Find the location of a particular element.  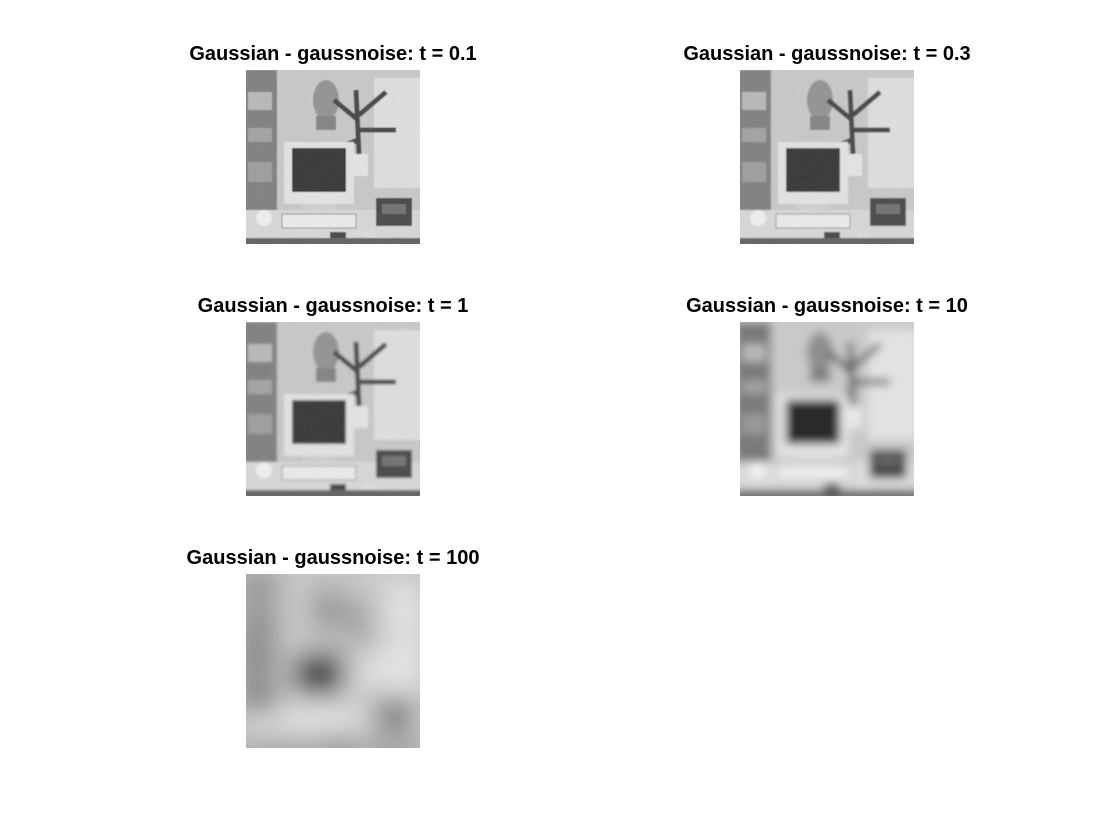

panel-title: Gaussian - gaussnoise: t = 10 is located at coordinates (827, 306).